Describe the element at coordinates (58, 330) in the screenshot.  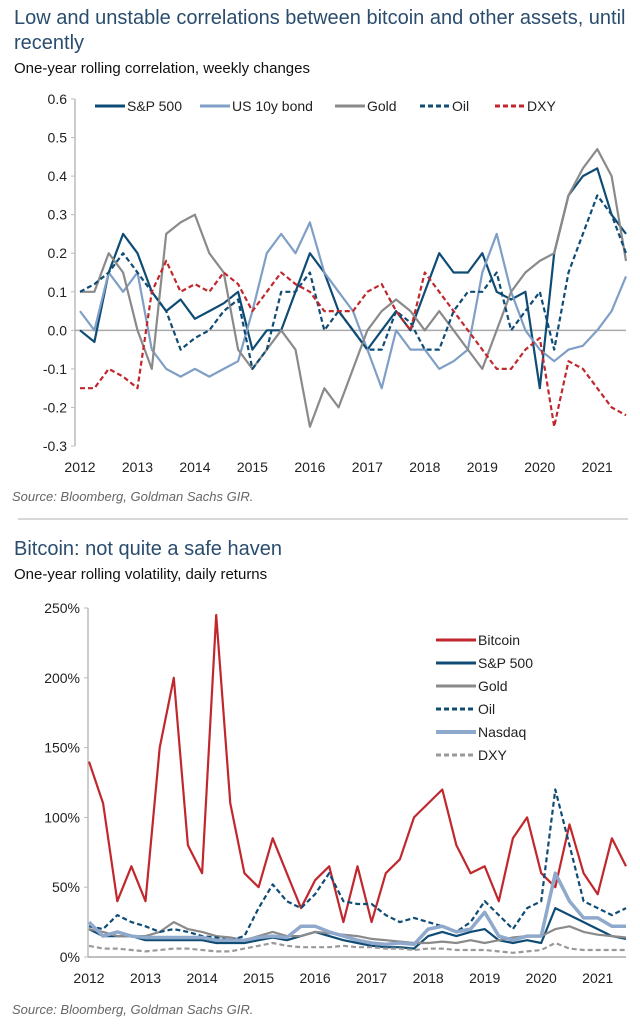
I see `y-tick-label: 0.0` at that location.